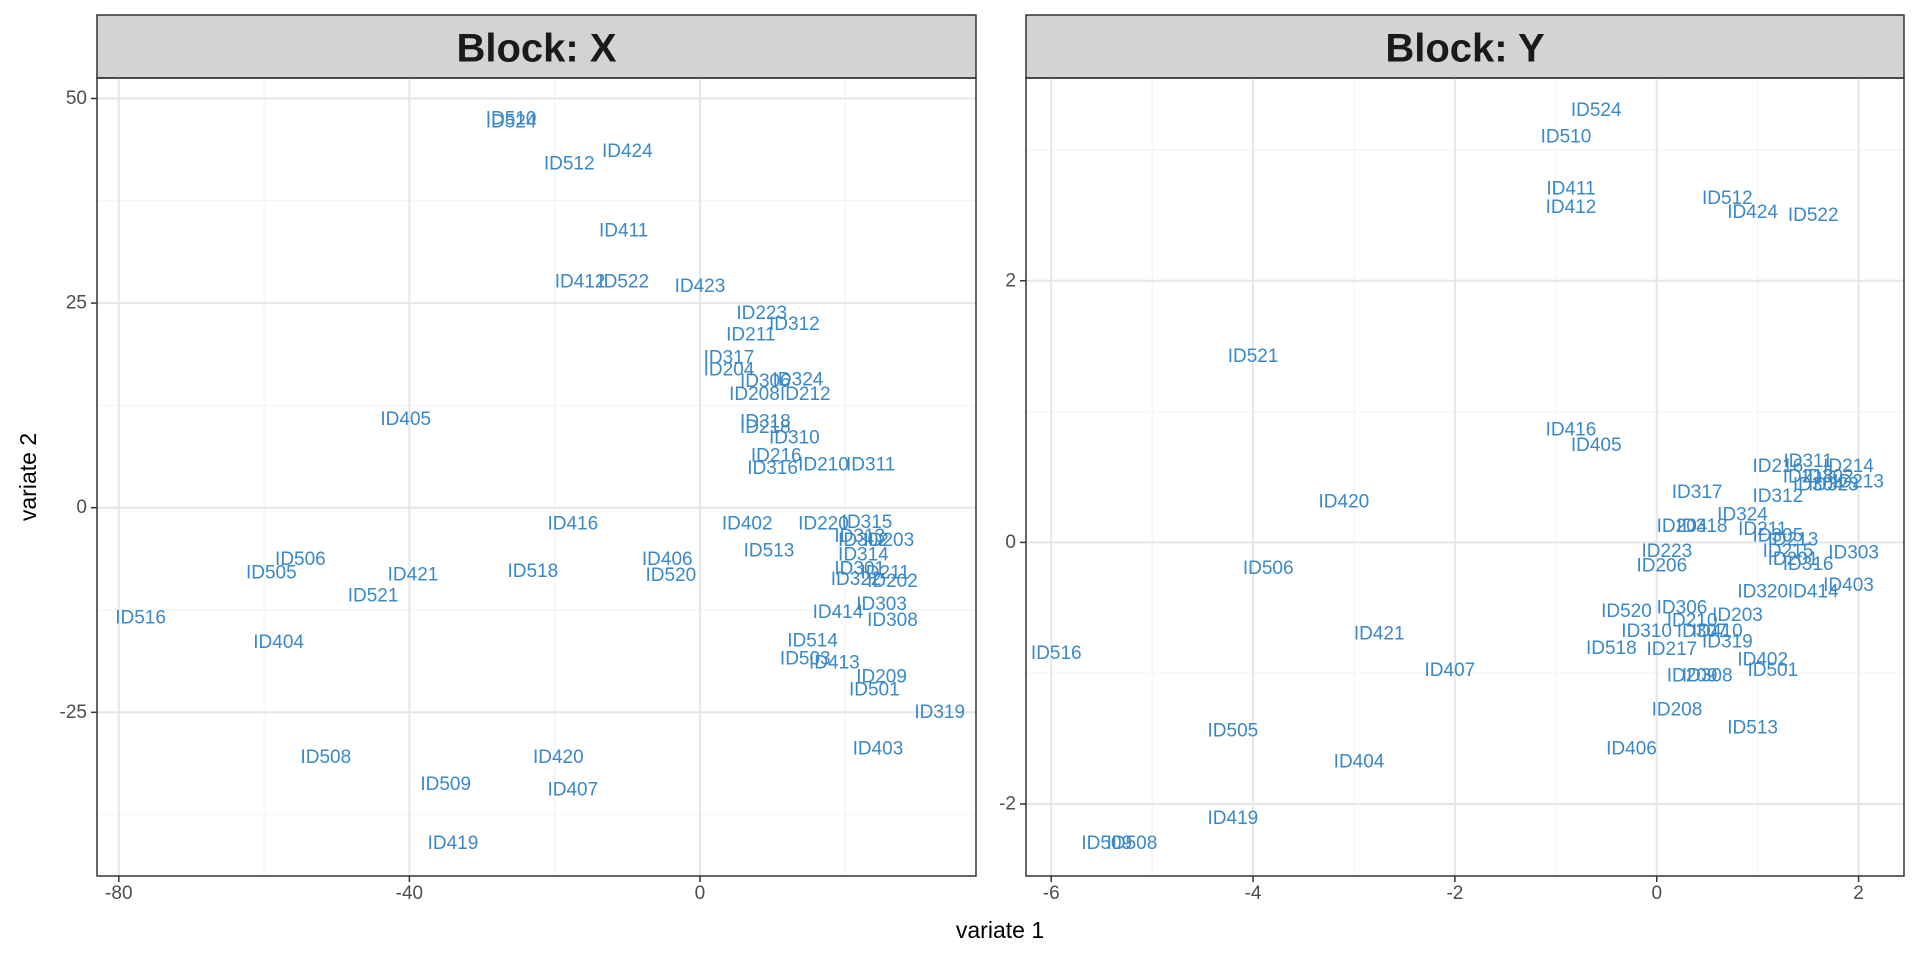  I want to click on point-label: ID218, so click(765, 427).